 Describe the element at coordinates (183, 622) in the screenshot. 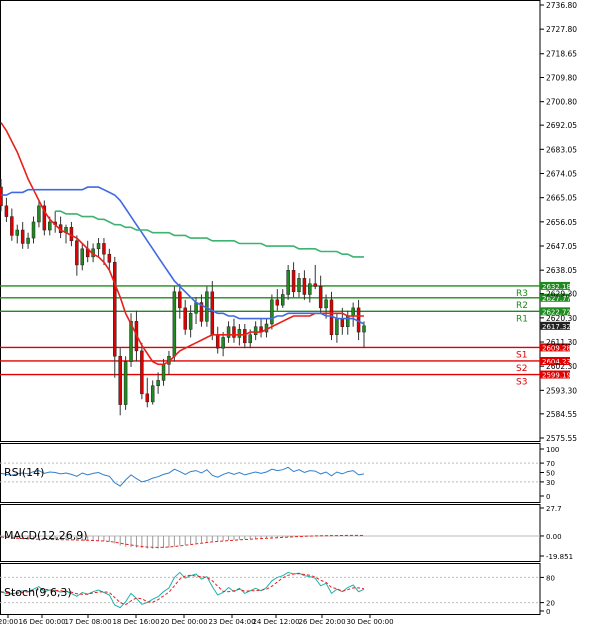

I see `x-tick-label: 20 Dec 00:00` at that location.